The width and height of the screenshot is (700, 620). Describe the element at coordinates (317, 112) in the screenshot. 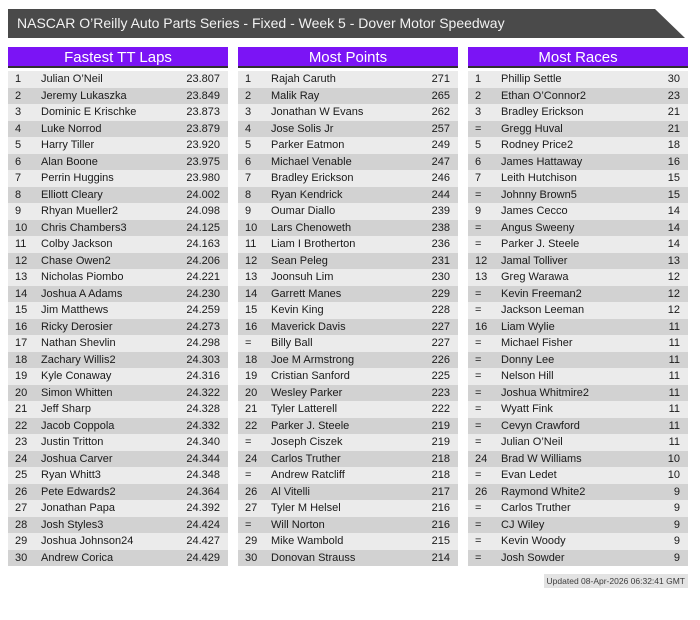

I see `driver-name-cell: Jonathan W Evans` at that location.